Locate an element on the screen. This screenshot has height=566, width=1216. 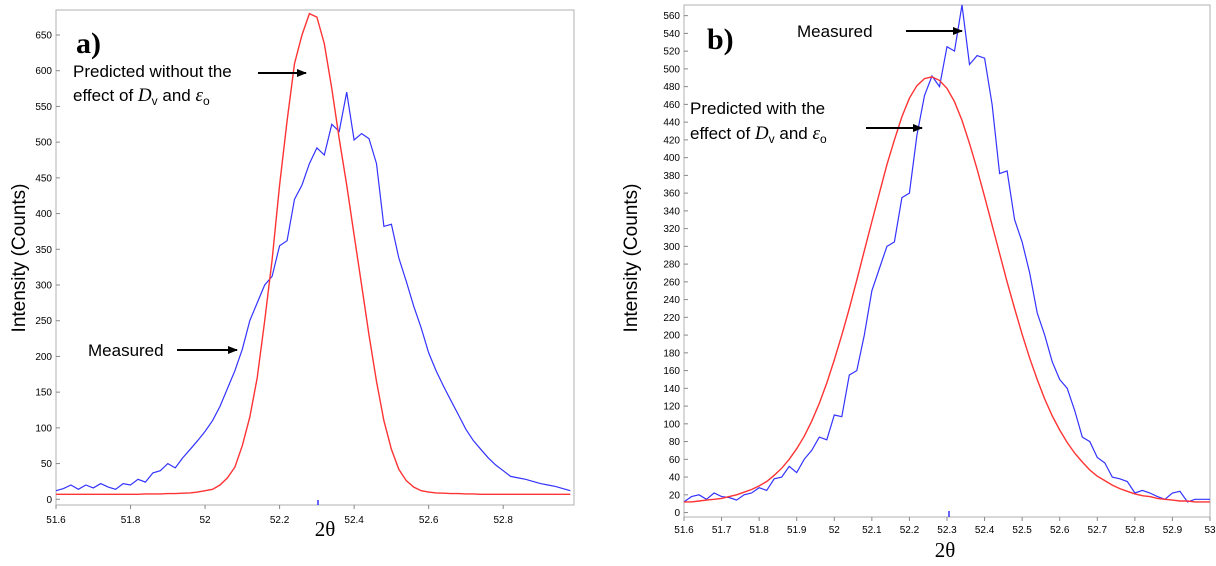
y-tick-label-a: 0 is located at coordinates (49, 500).